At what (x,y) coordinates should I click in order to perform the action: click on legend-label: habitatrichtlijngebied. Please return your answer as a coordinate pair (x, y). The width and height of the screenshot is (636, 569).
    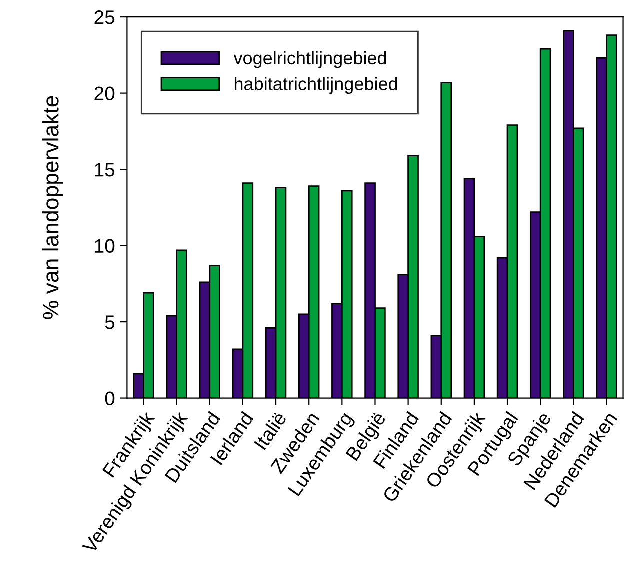
    Looking at the image, I should click on (316, 85).